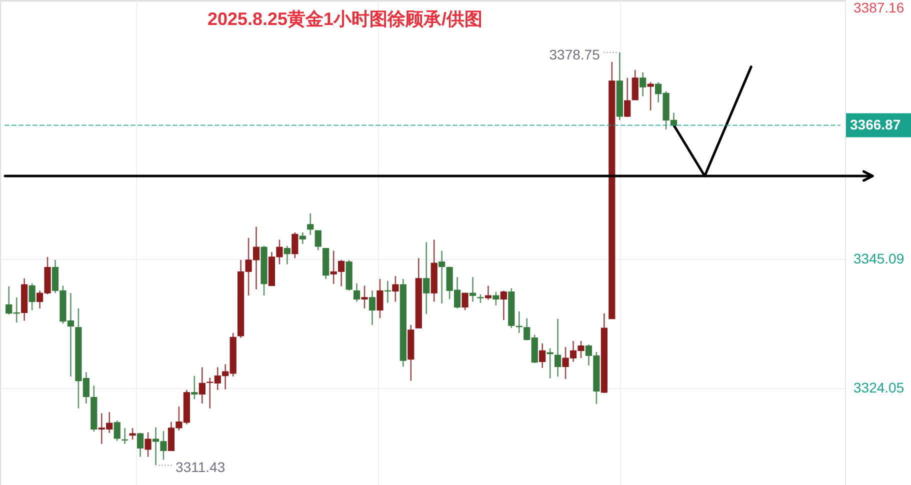 Image resolution: width=911 pixels, height=485 pixels. I want to click on y-tick-label: 3387.16, so click(879, 8).